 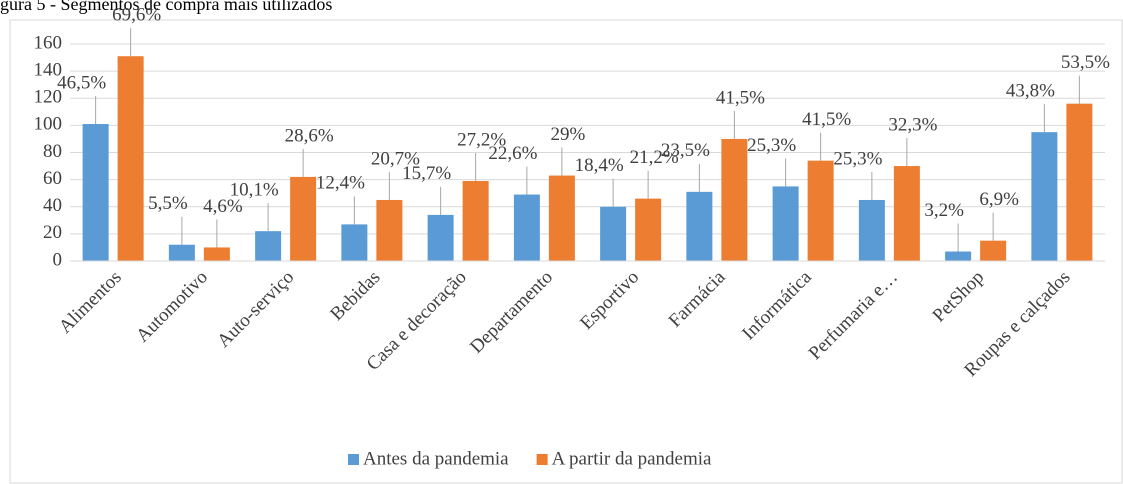 What do you see at coordinates (52, 151) in the screenshot?
I see `y-tick-label: 80` at bounding box center [52, 151].